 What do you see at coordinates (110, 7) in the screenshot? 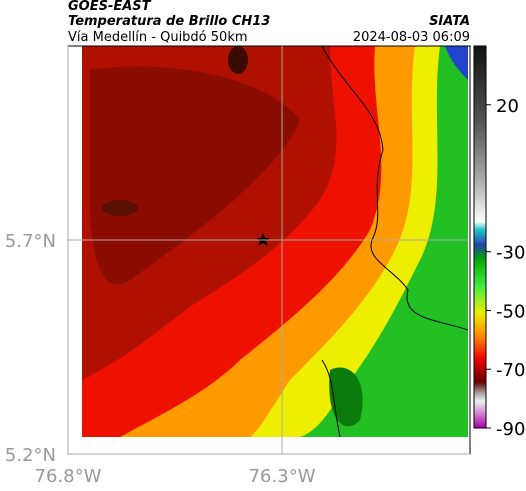
I see `title: GOES-EAST` at bounding box center [110, 7].